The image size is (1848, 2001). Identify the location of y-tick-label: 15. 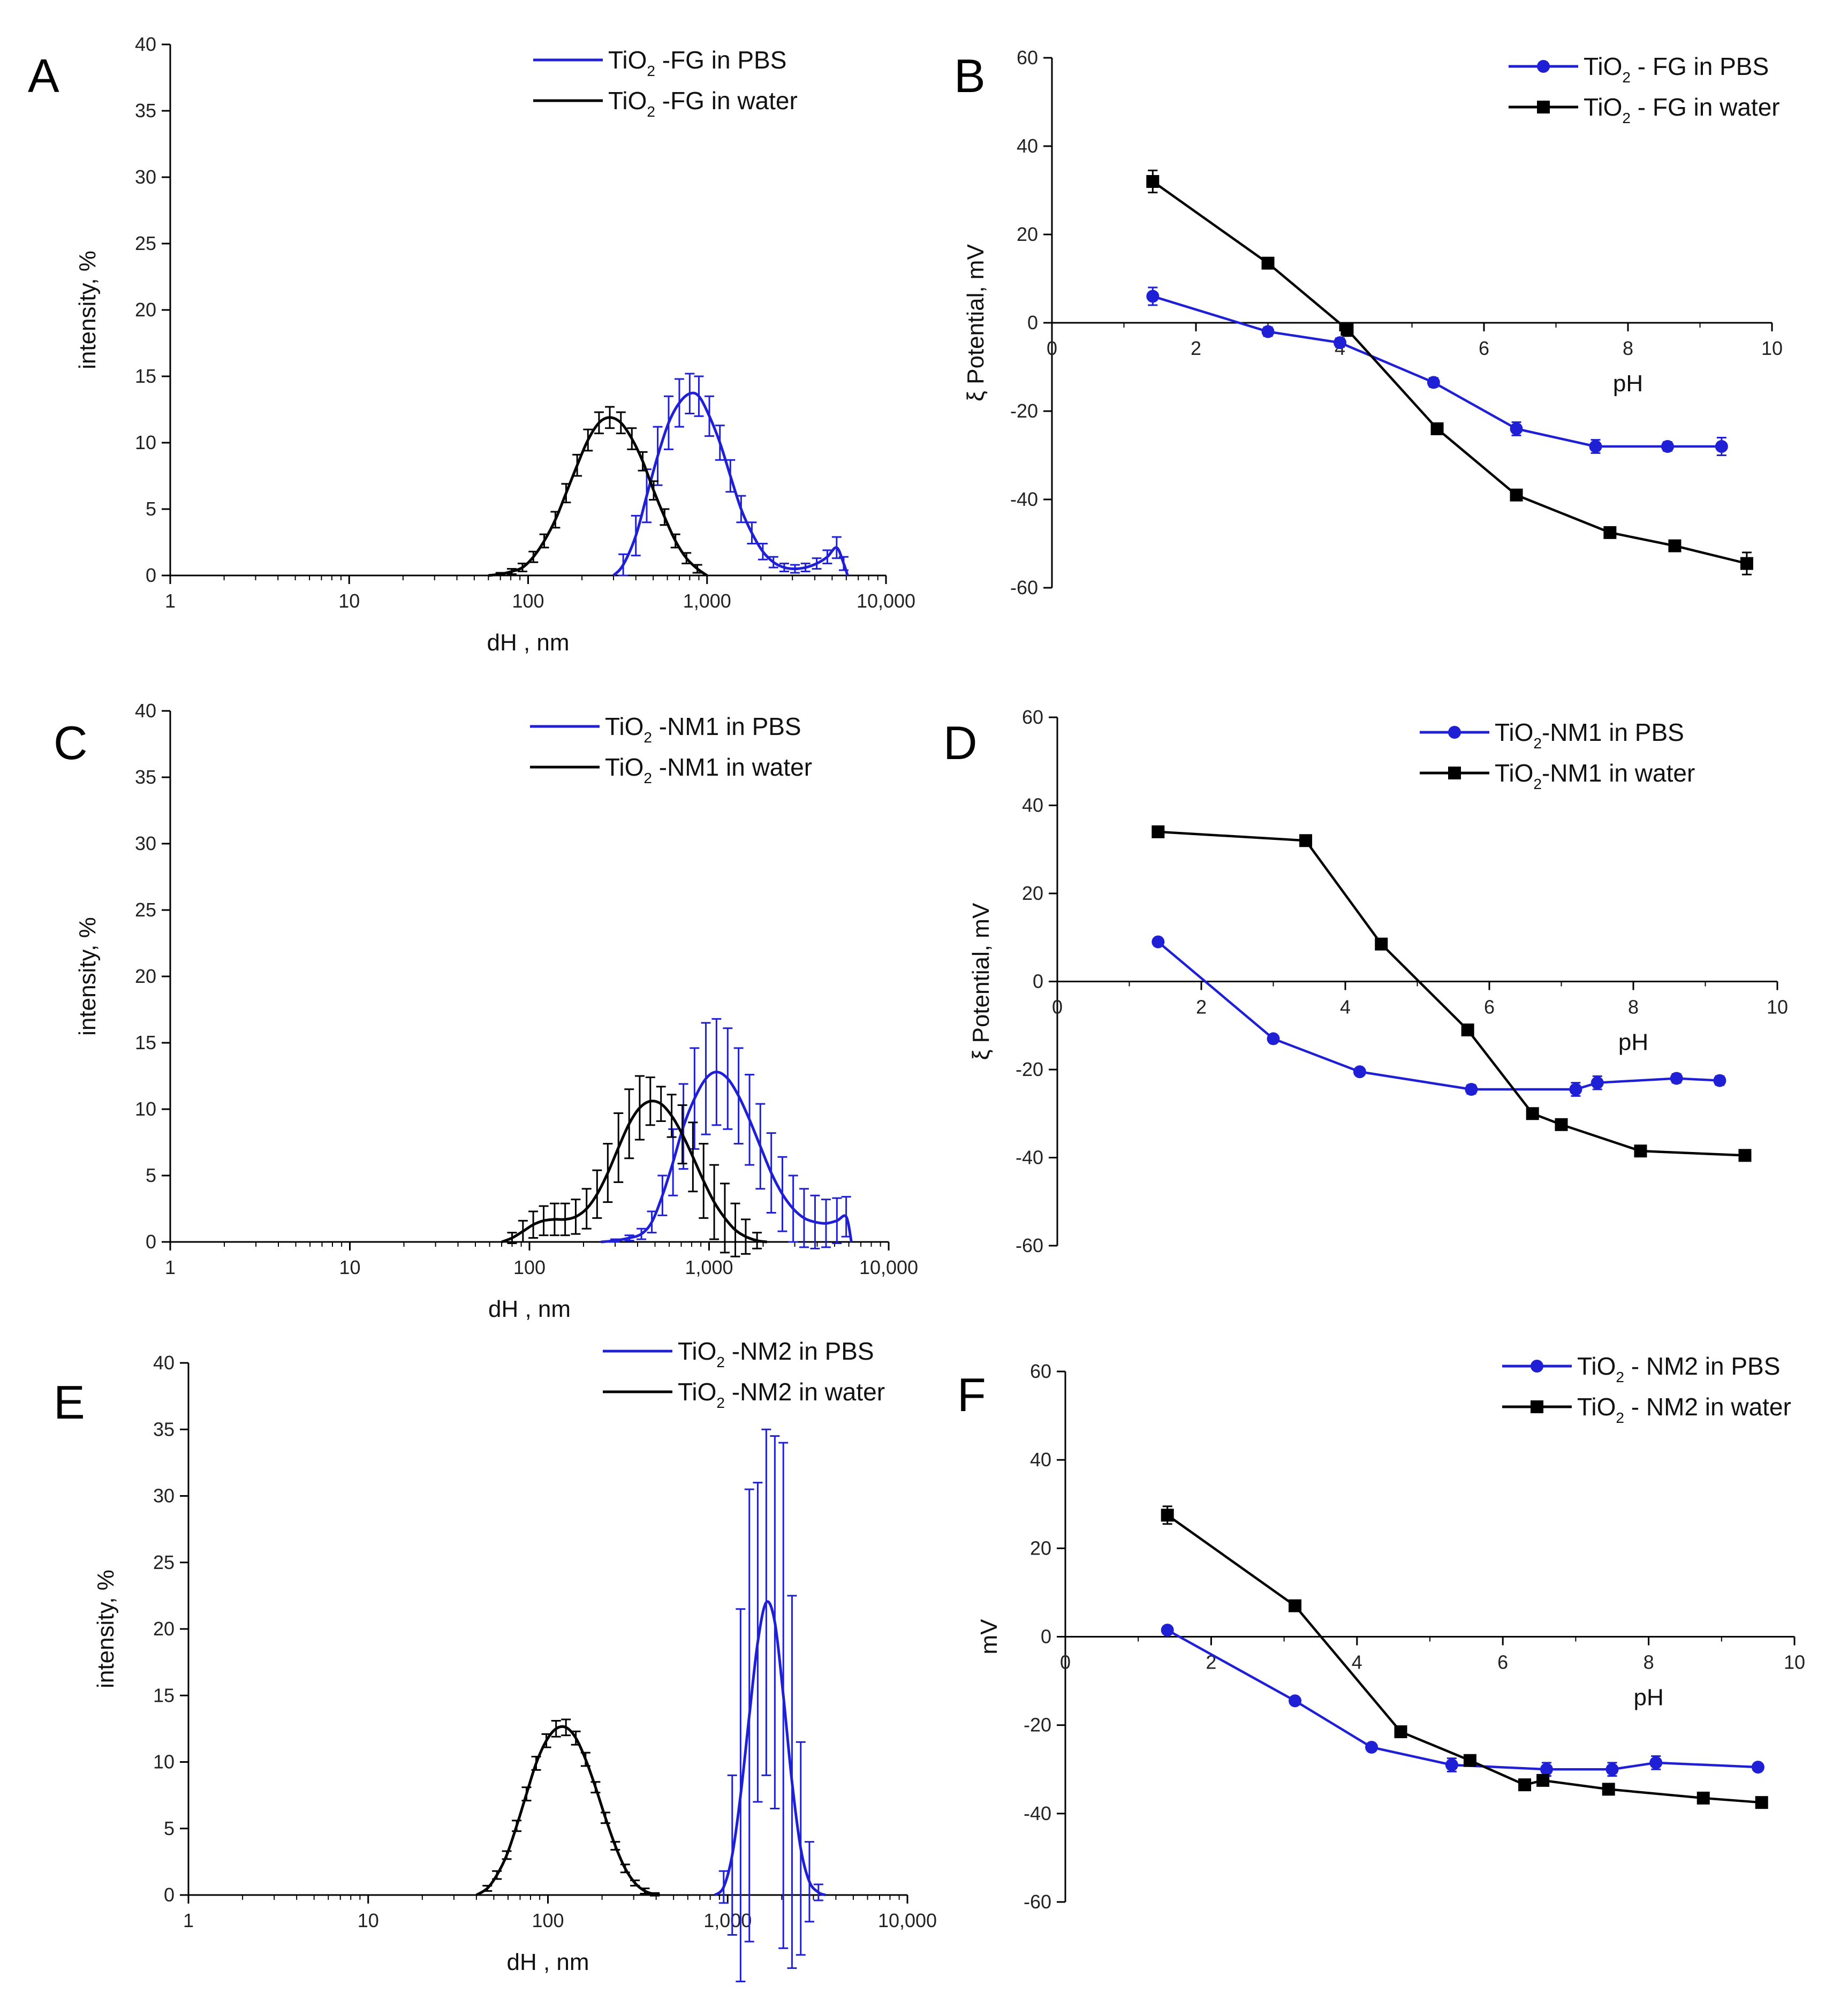
(164, 1695).